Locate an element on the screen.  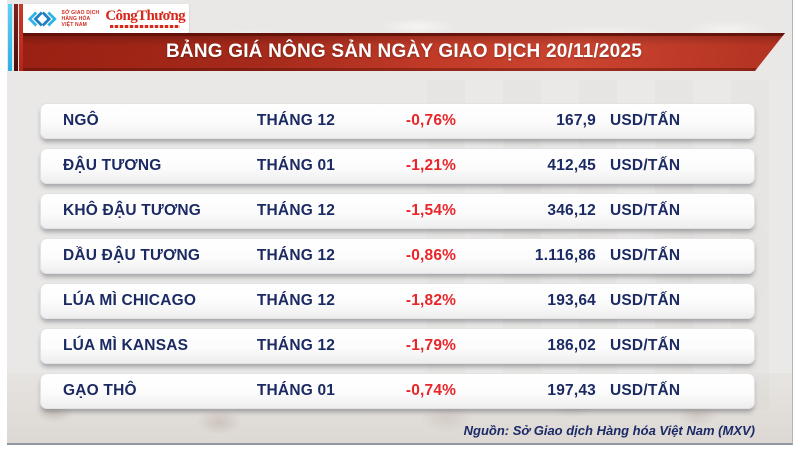
congthuong-logo: CôngThương is located at coordinates (145, 18).